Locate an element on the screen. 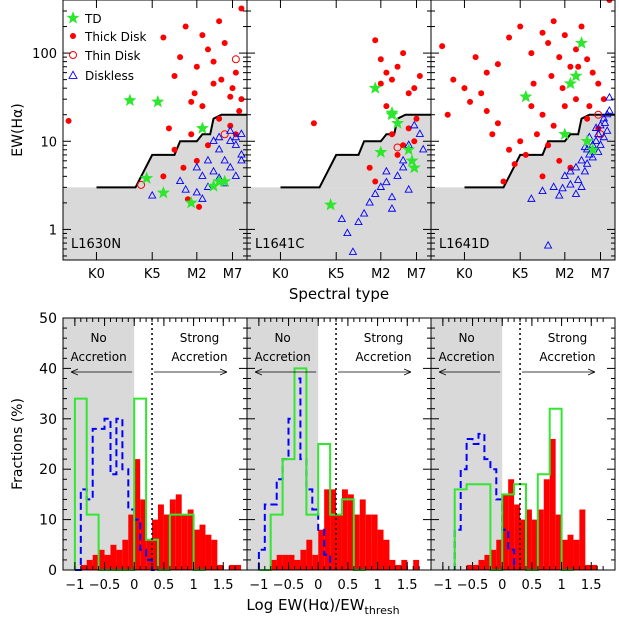 The height and width of the screenshot is (620, 619). shade-region is located at coordinates (523, 223).